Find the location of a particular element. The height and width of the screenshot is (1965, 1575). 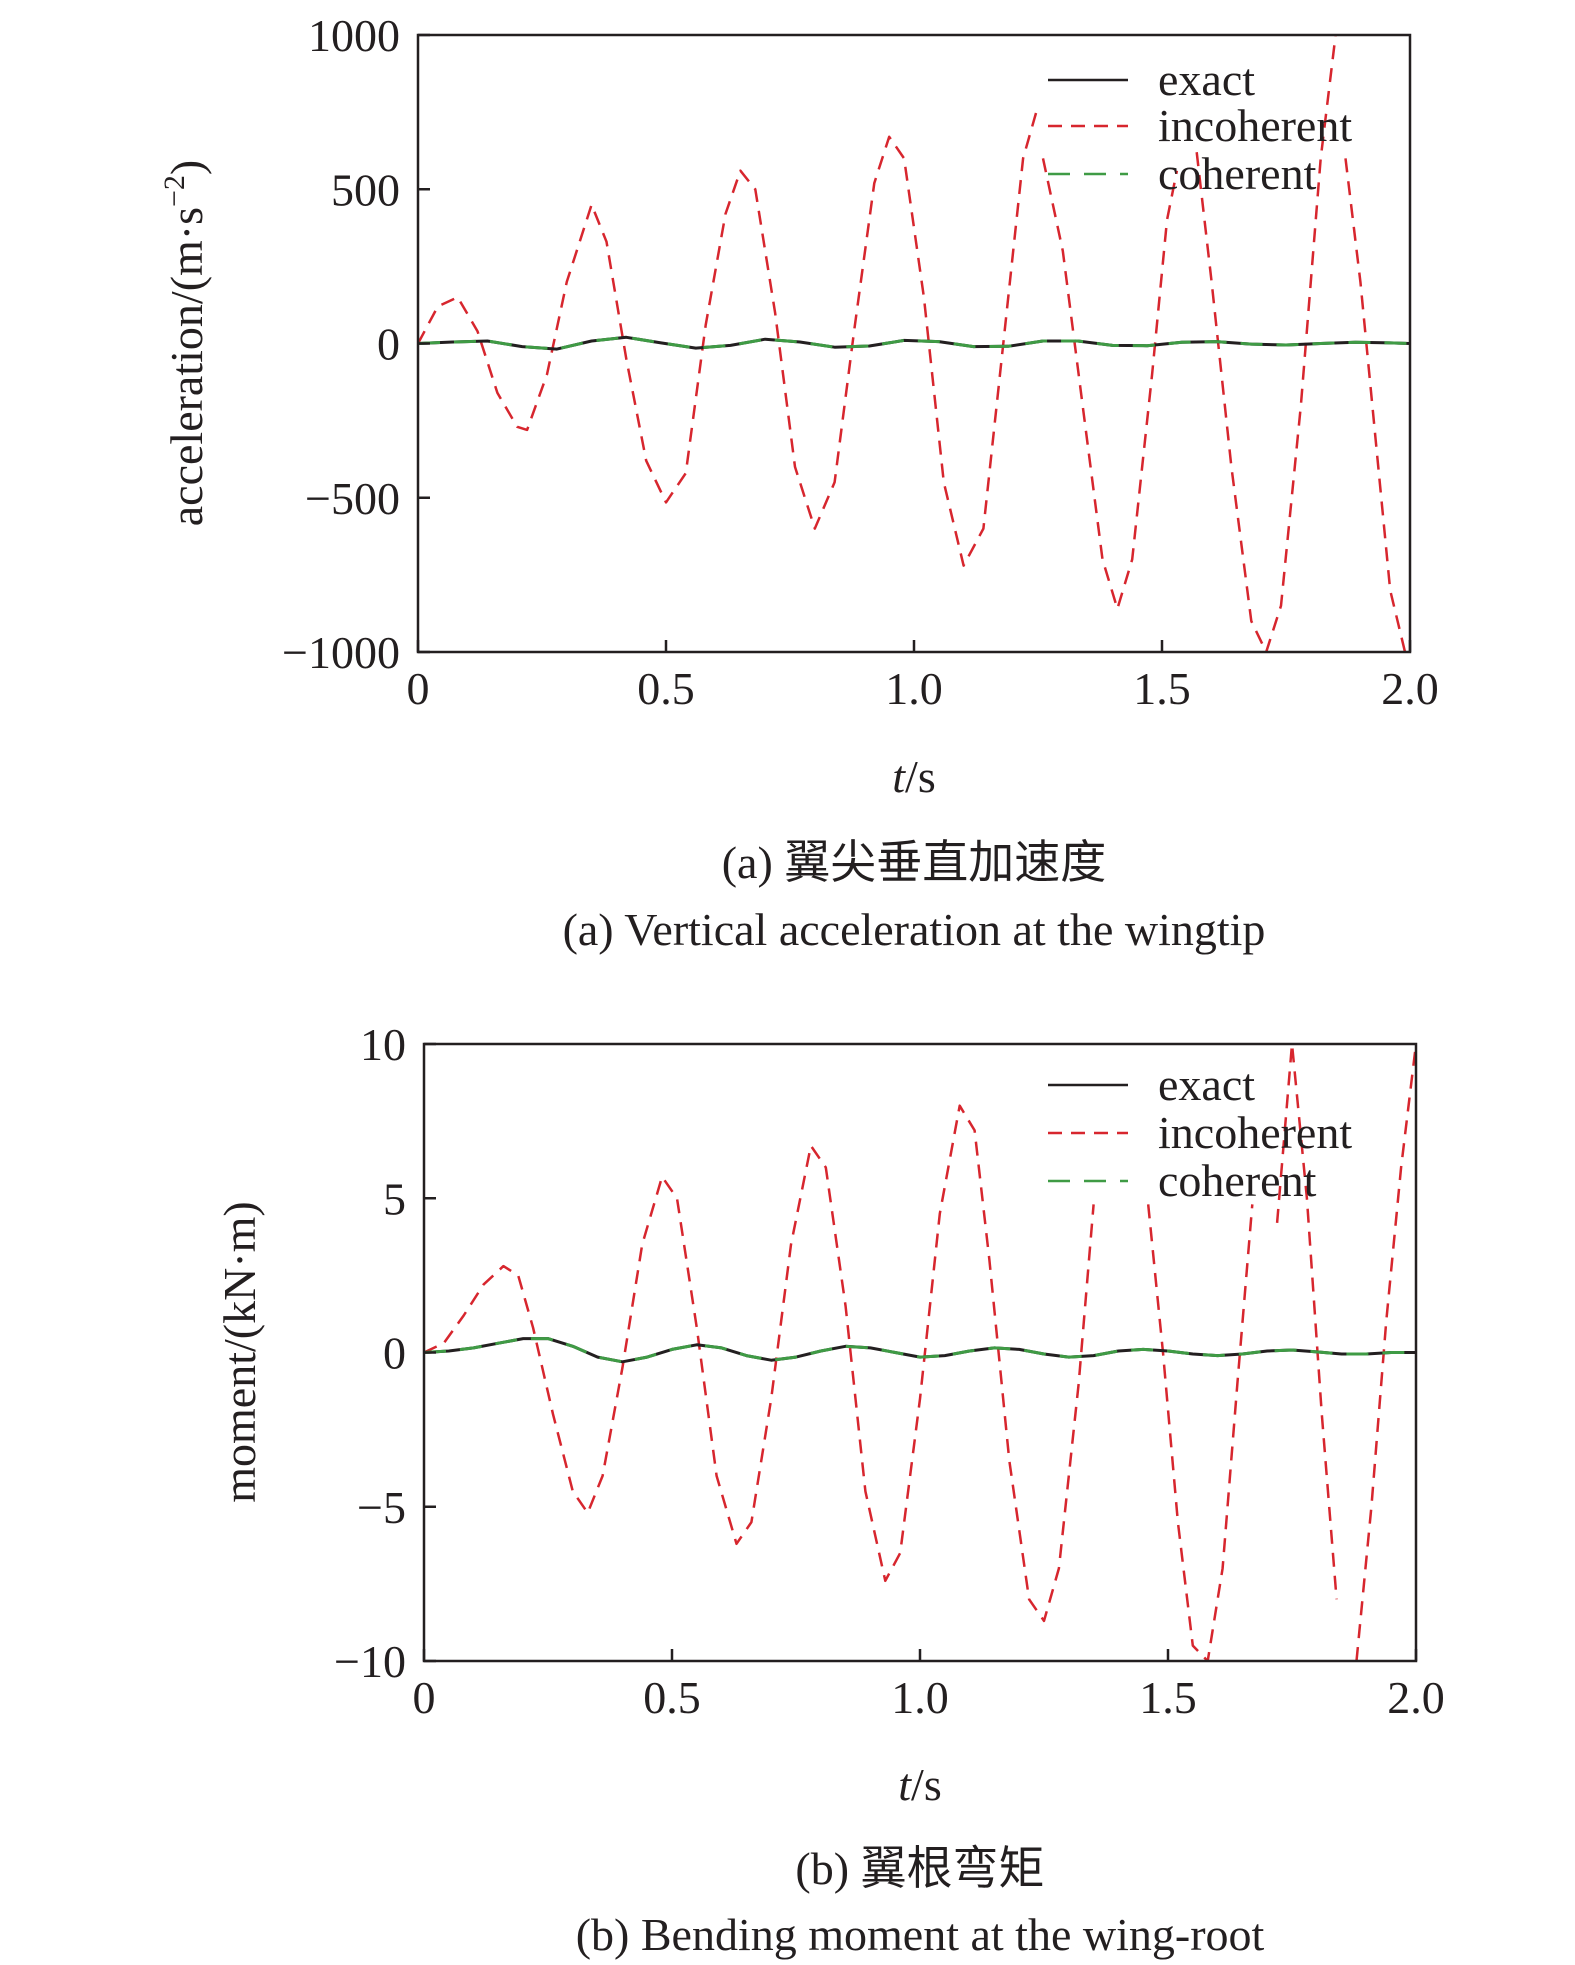

caption-en: (b) Bending moment at the wing-root is located at coordinates (920, 1934).